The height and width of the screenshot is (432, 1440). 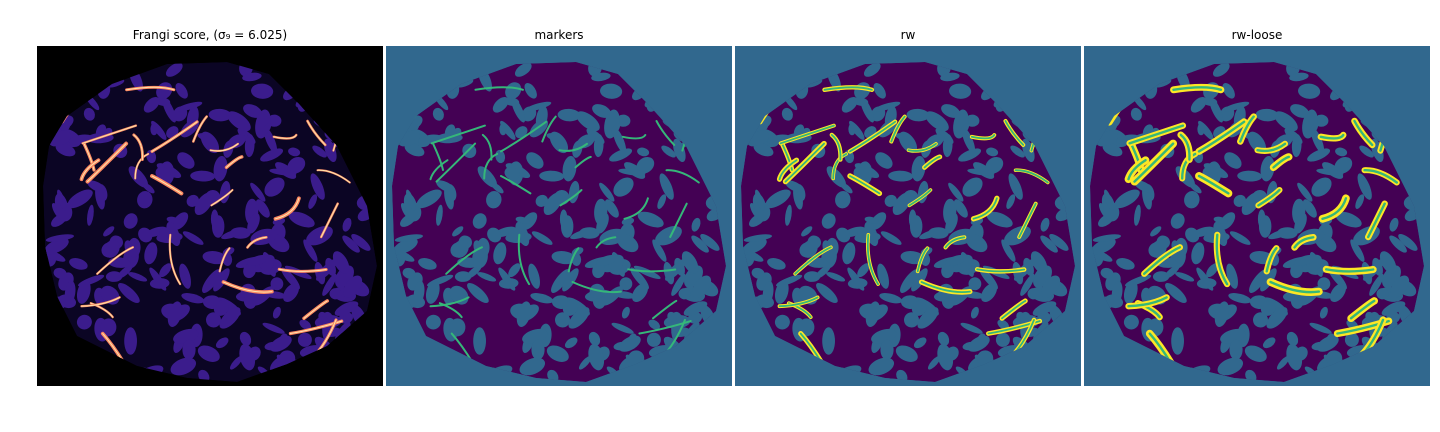 What do you see at coordinates (550, 234) in the screenshot?
I see `vessel-marks` at bounding box center [550, 234].